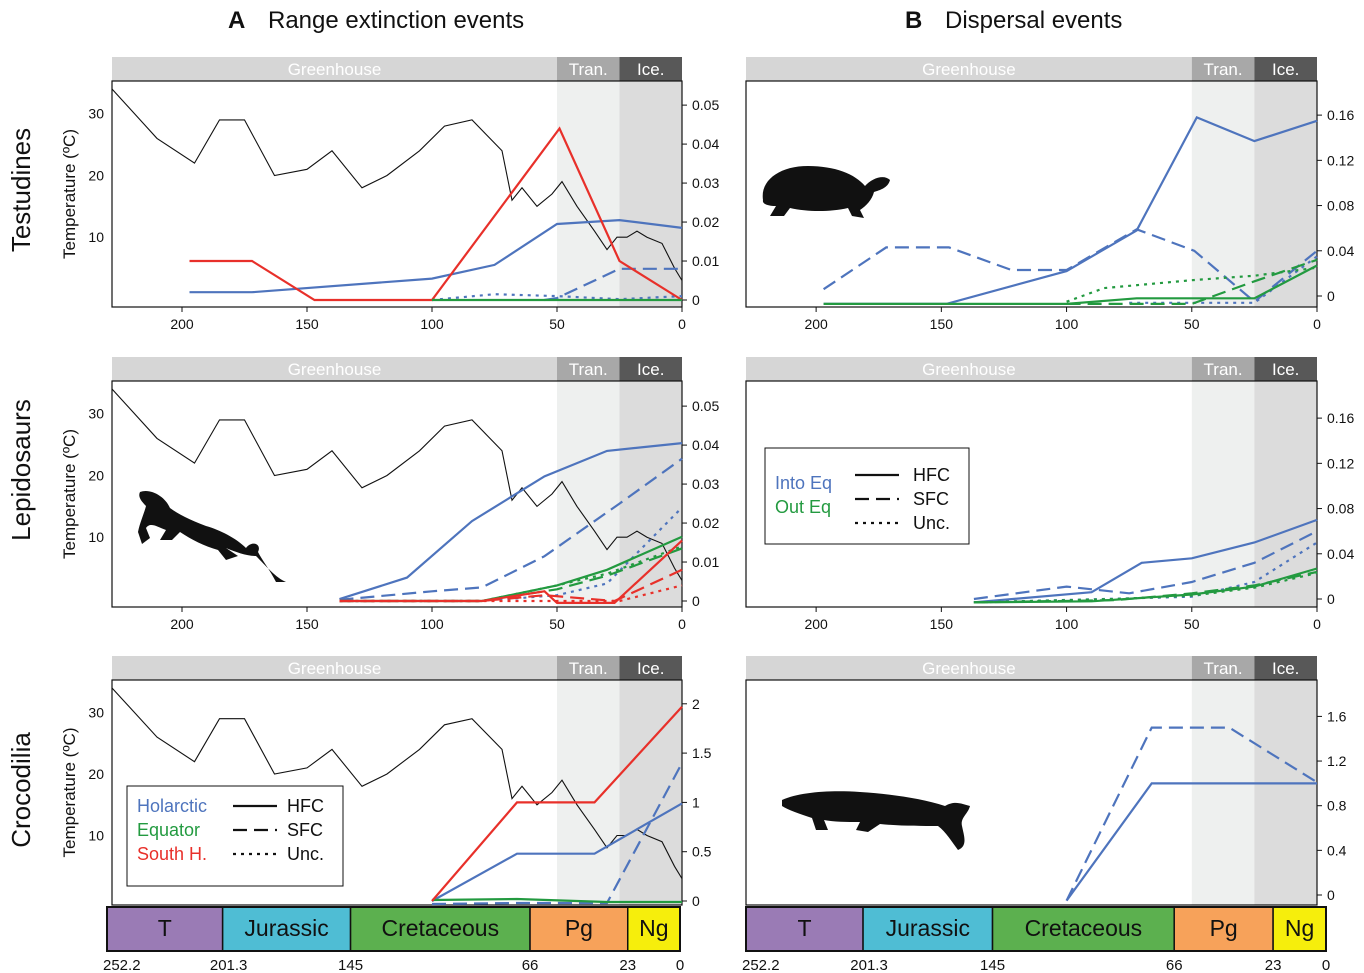  I want to click on panel-b-letter: B, so click(913, 20).